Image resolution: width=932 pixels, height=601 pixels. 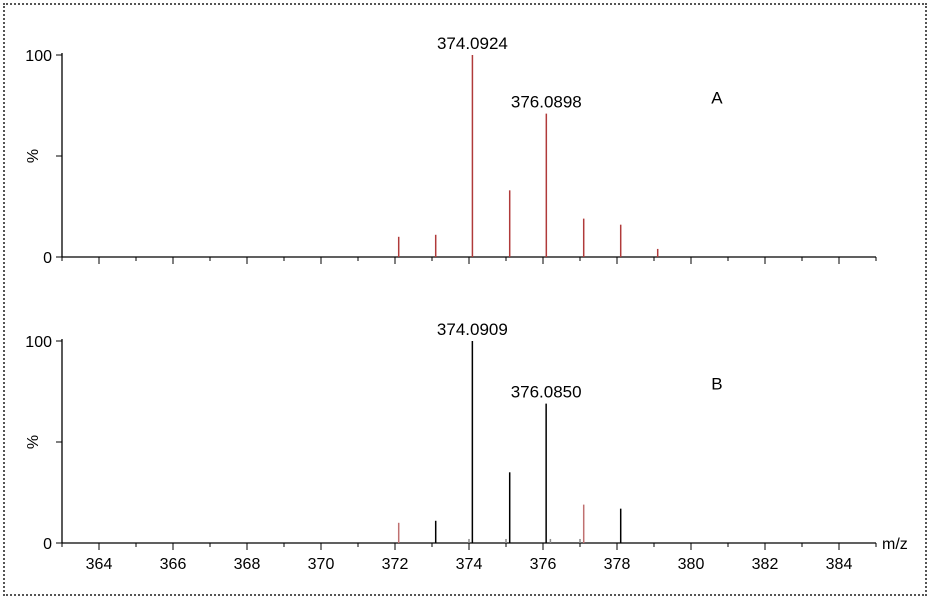 What do you see at coordinates (247, 564) in the screenshot?
I see `x-tick-label: 368` at bounding box center [247, 564].